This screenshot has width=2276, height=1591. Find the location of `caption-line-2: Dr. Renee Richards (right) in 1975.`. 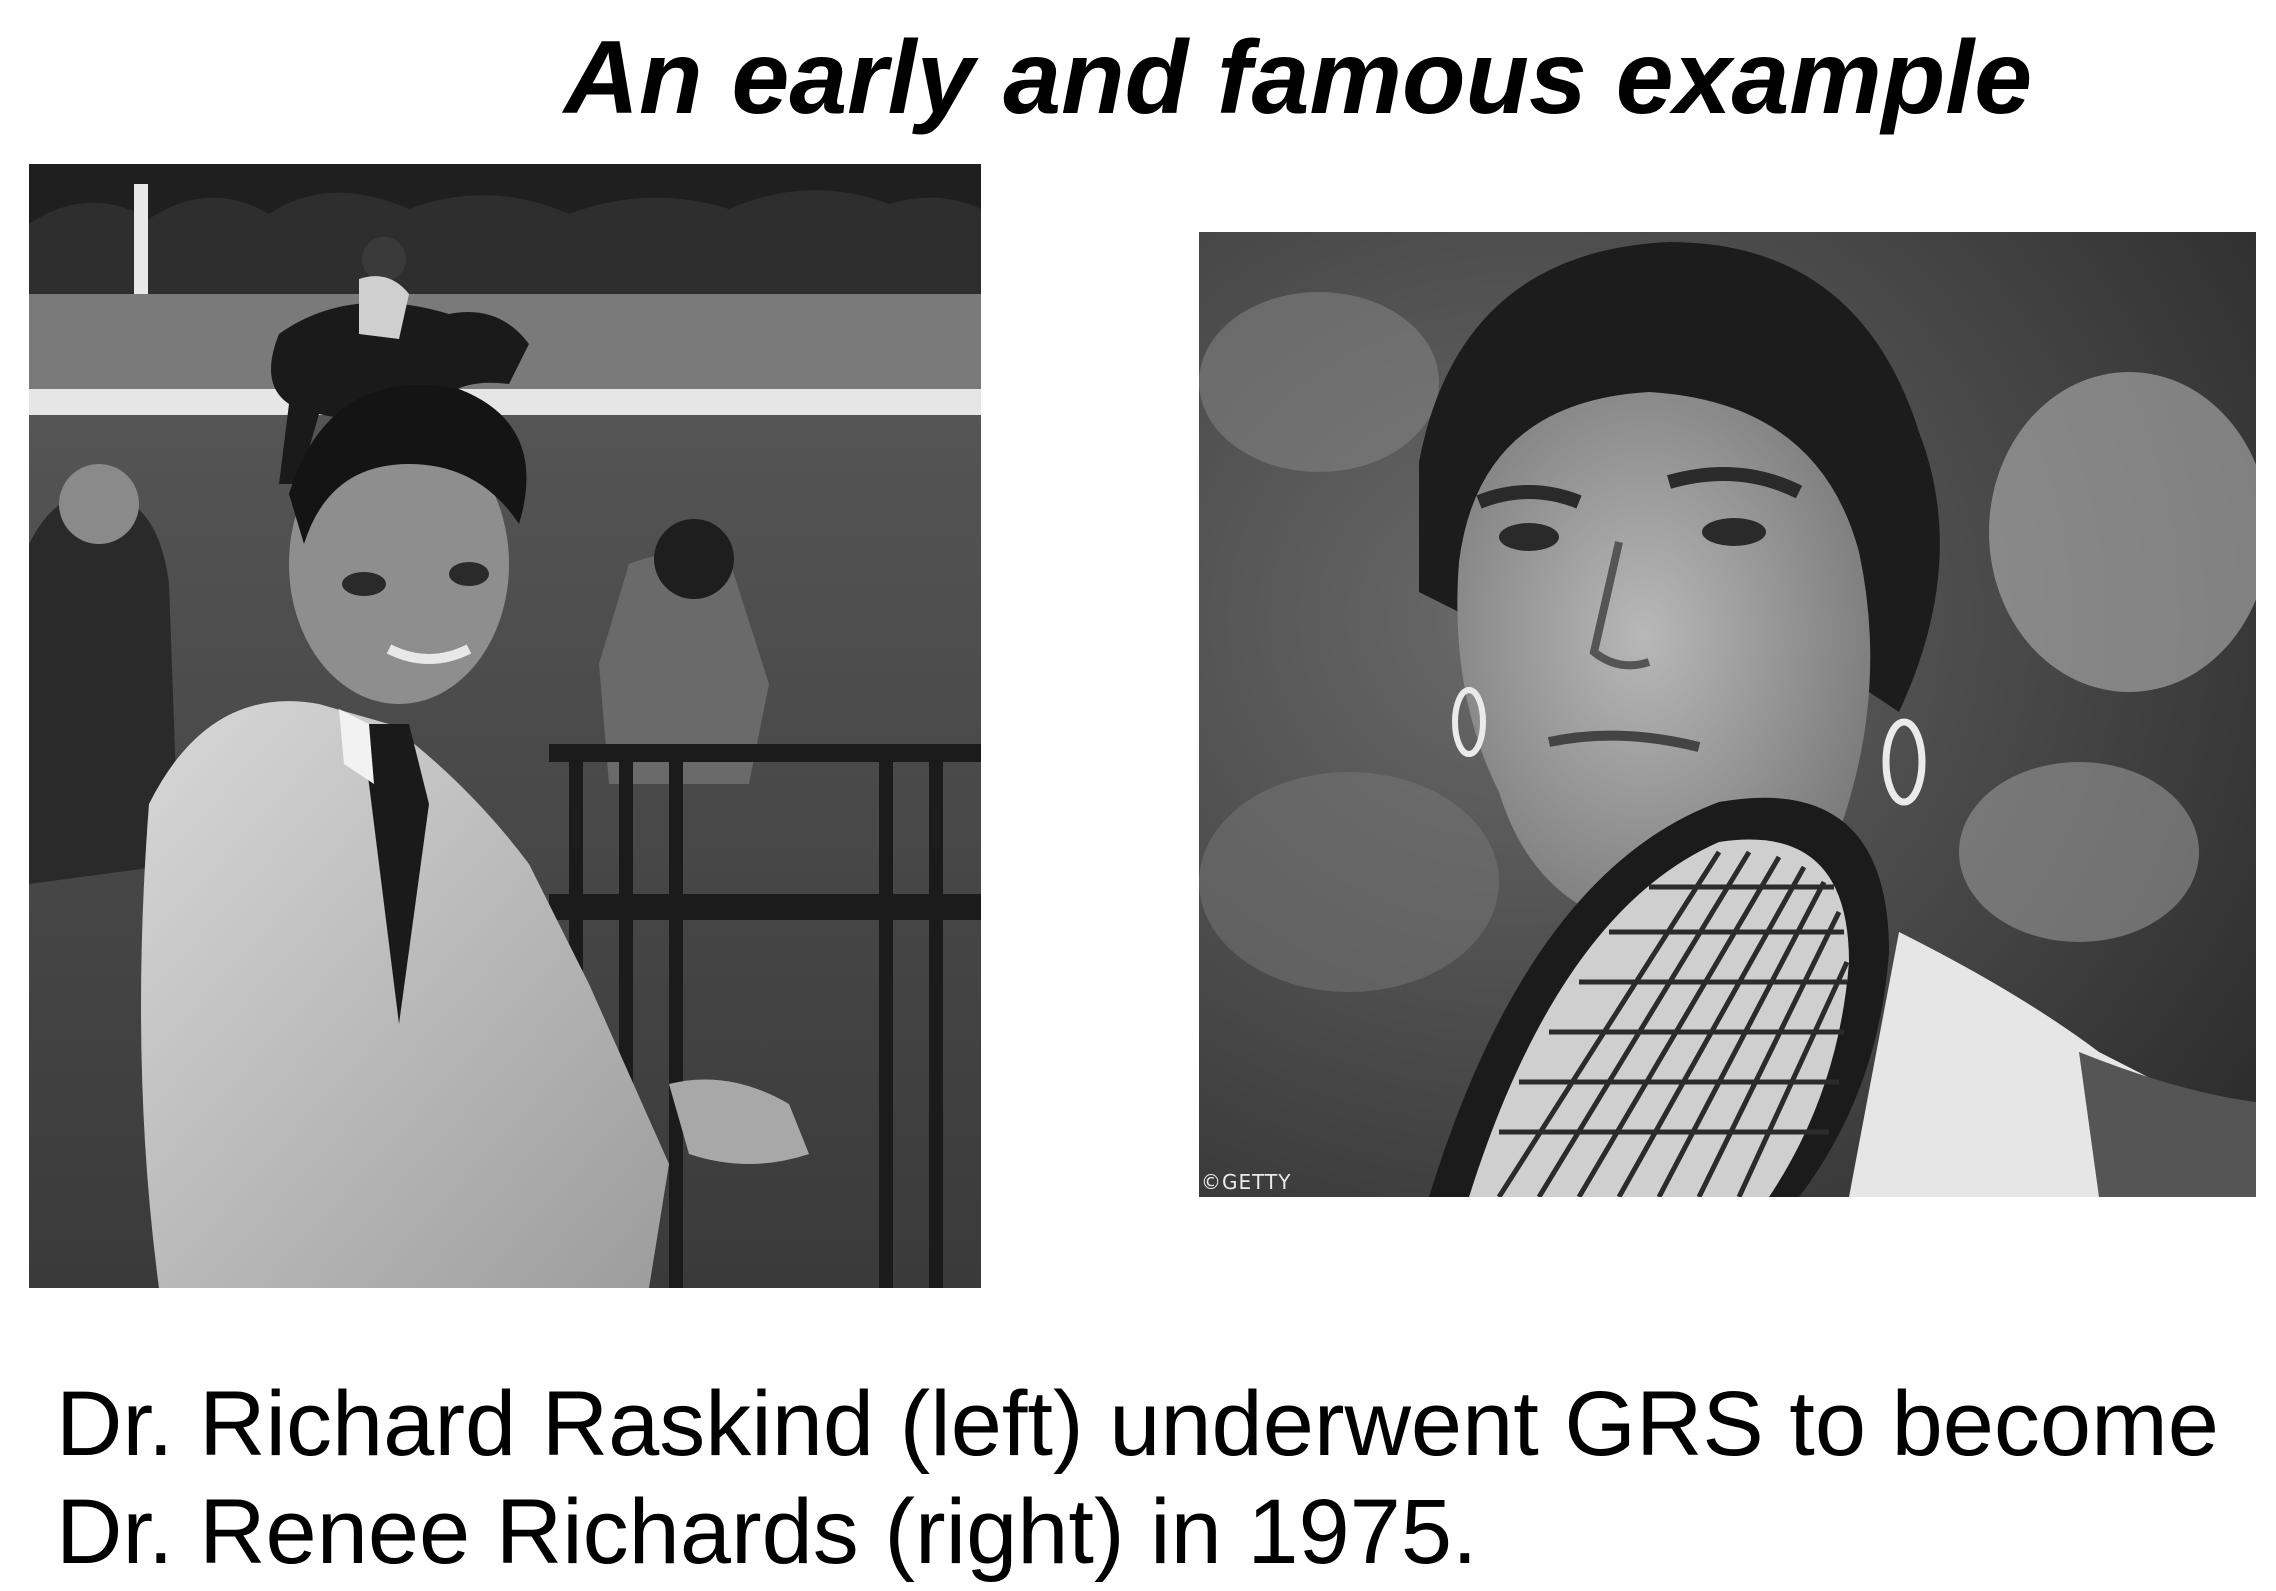

caption-line-2: Dr. Renee Richards (right) in 1975. is located at coordinates (767, 1532).